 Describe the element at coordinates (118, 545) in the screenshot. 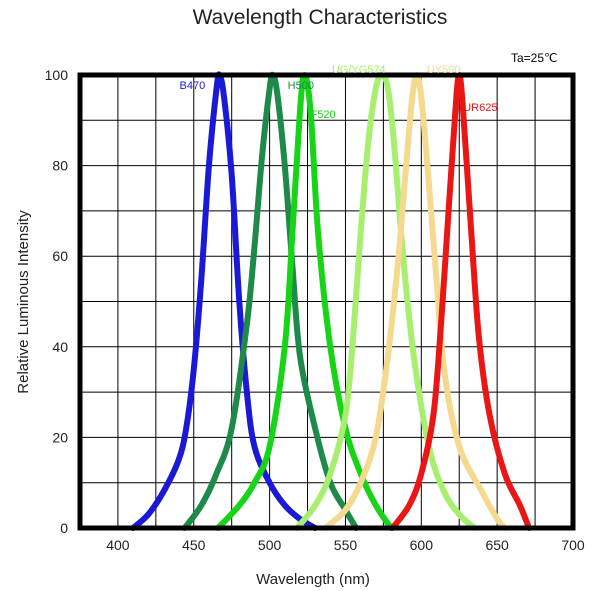

I see `x-tick-label: 400` at that location.